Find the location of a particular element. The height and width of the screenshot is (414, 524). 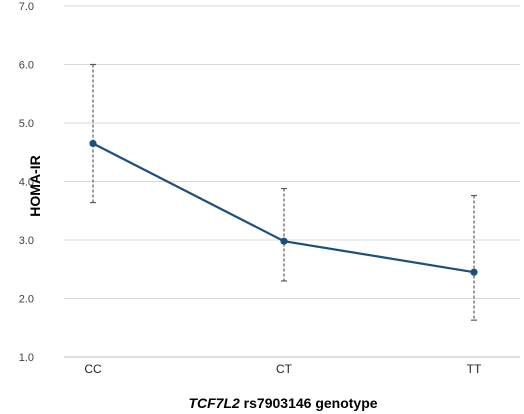

x-axis-label-gene: TCF7L2 is located at coordinates (214, 403).